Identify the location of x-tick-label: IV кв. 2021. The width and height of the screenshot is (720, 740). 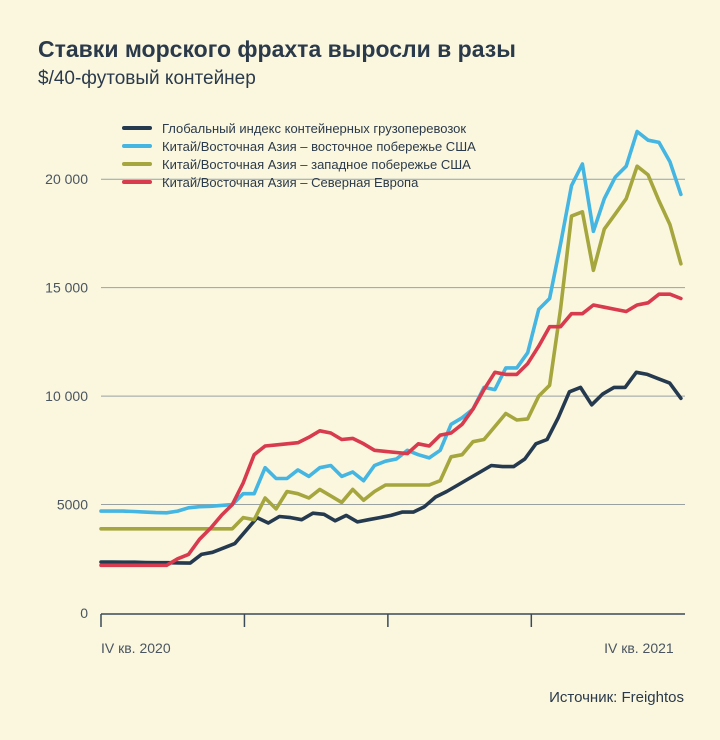
(639, 648).